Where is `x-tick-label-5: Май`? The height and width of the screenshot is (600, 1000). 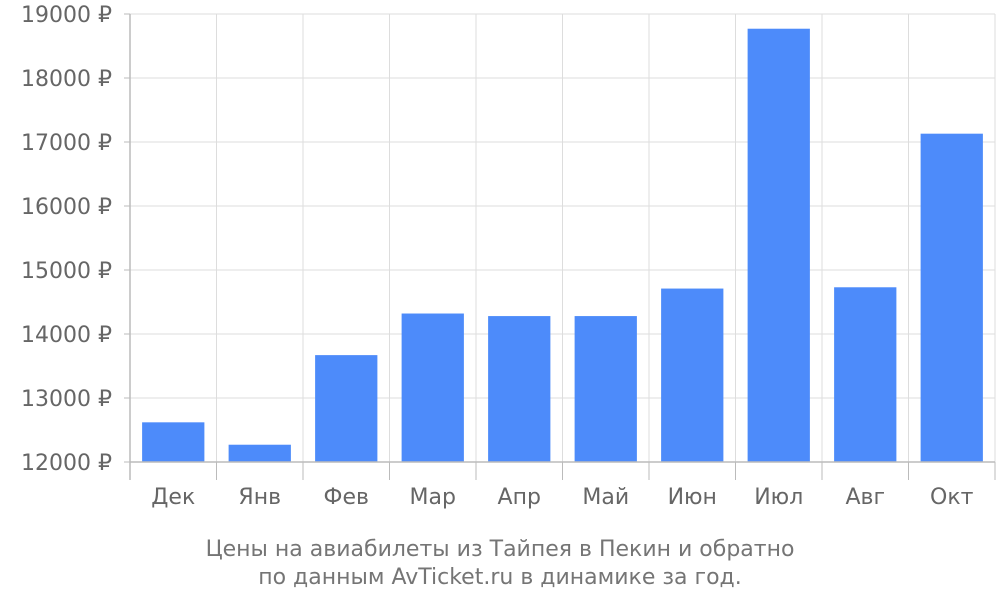 x-tick-label-5: Май is located at coordinates (605, 497).